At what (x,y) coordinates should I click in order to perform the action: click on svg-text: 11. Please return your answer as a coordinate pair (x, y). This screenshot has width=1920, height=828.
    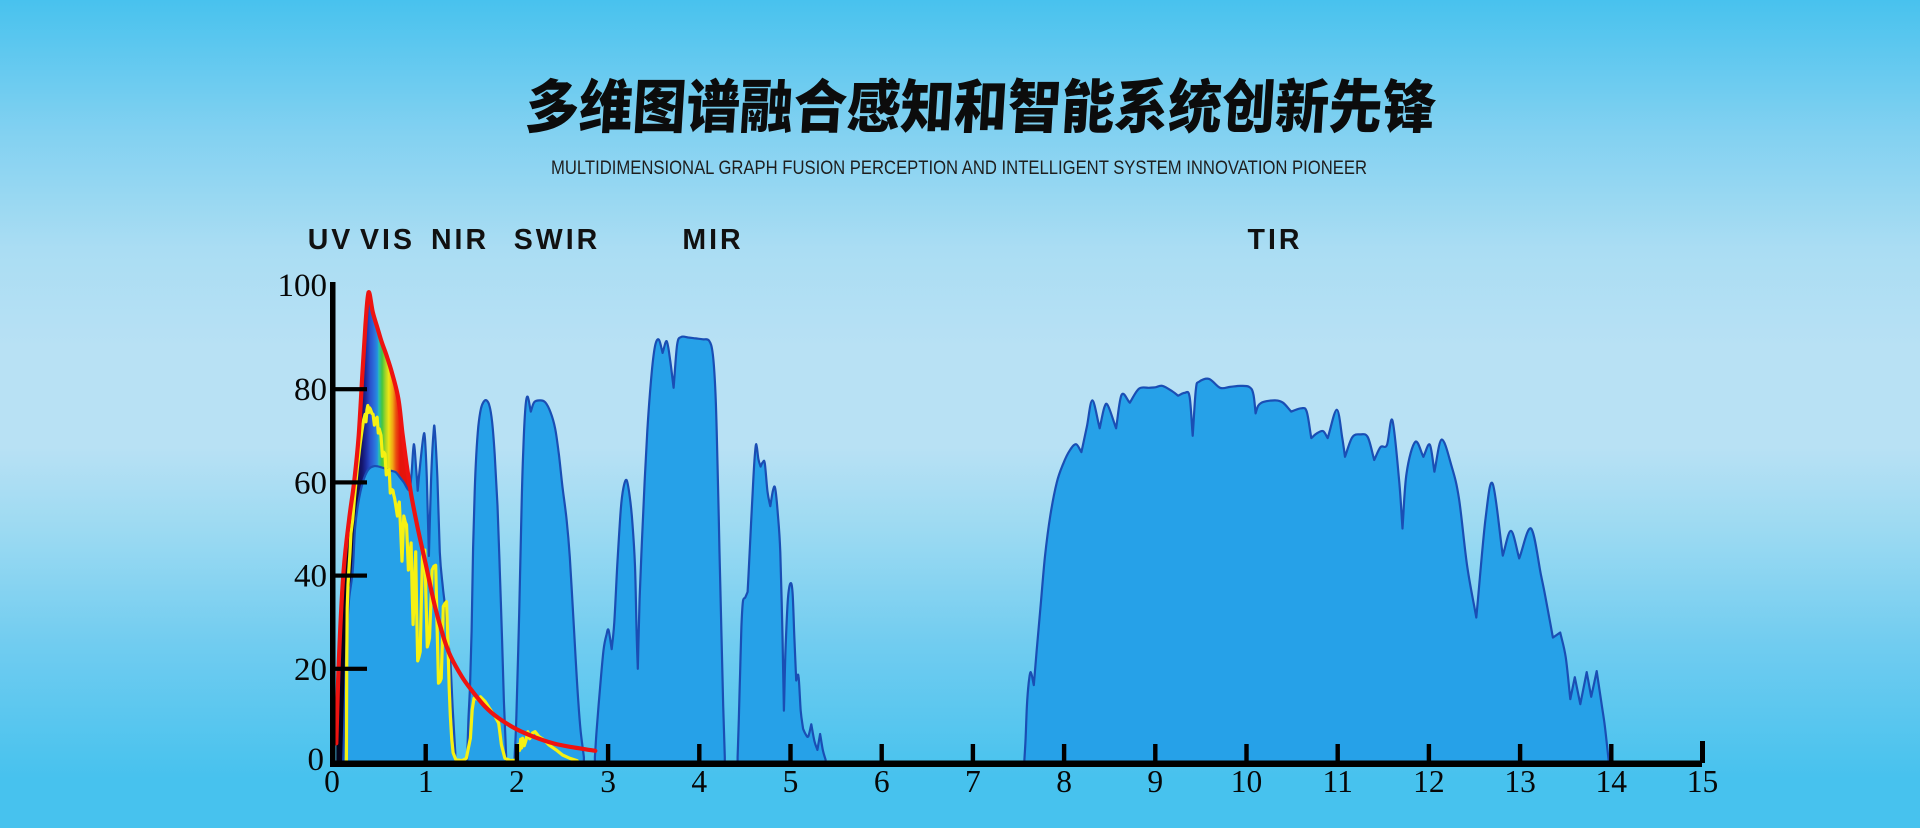
    Looking at the image, I should click on (1338, 781).